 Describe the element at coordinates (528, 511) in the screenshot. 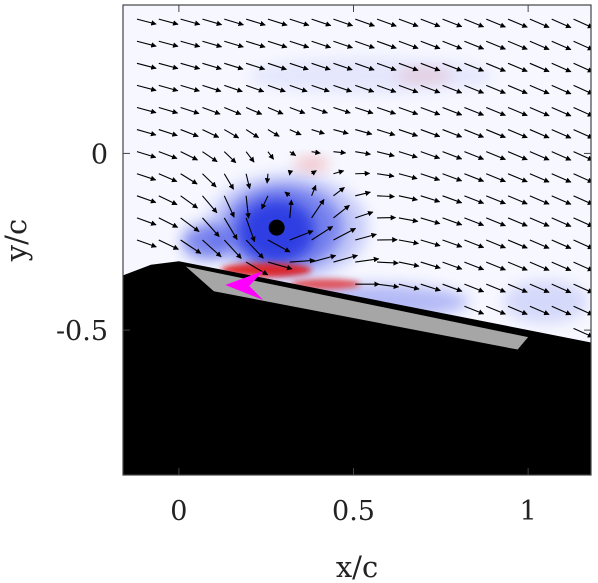

I see `x-tick-label: 1` at that location.